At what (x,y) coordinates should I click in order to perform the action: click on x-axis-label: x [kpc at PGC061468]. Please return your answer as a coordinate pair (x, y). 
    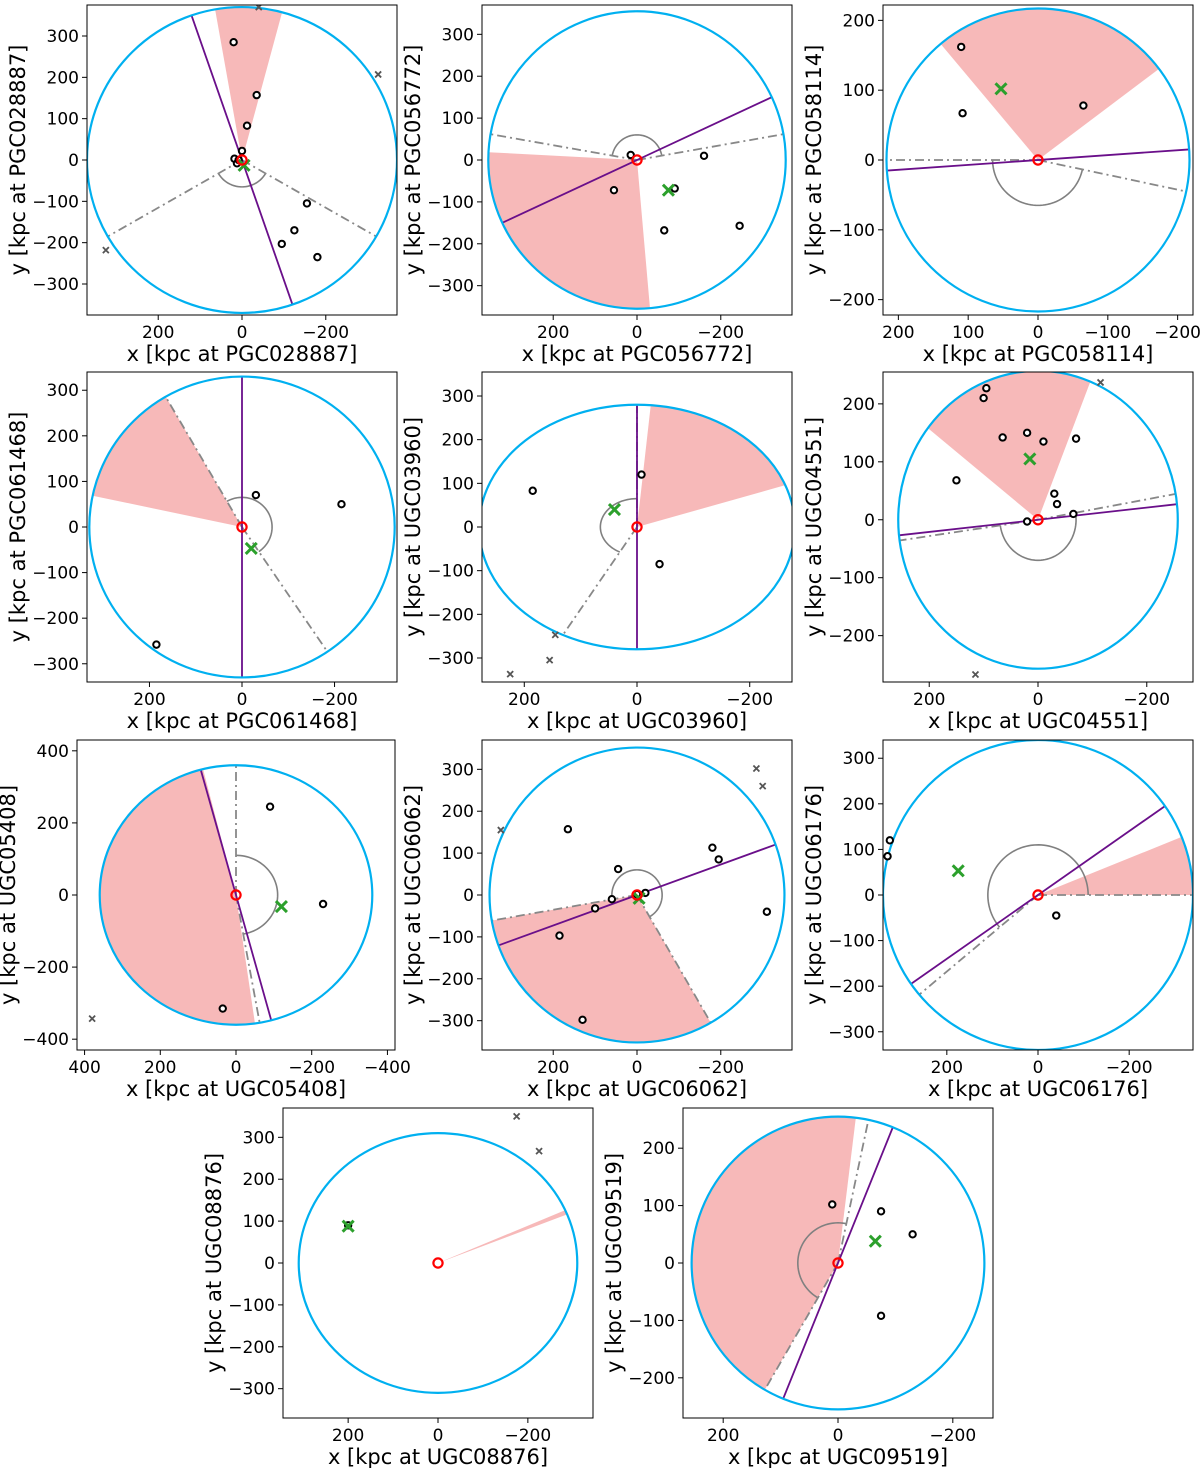
    Looking at the image, I should click on (242, 721).